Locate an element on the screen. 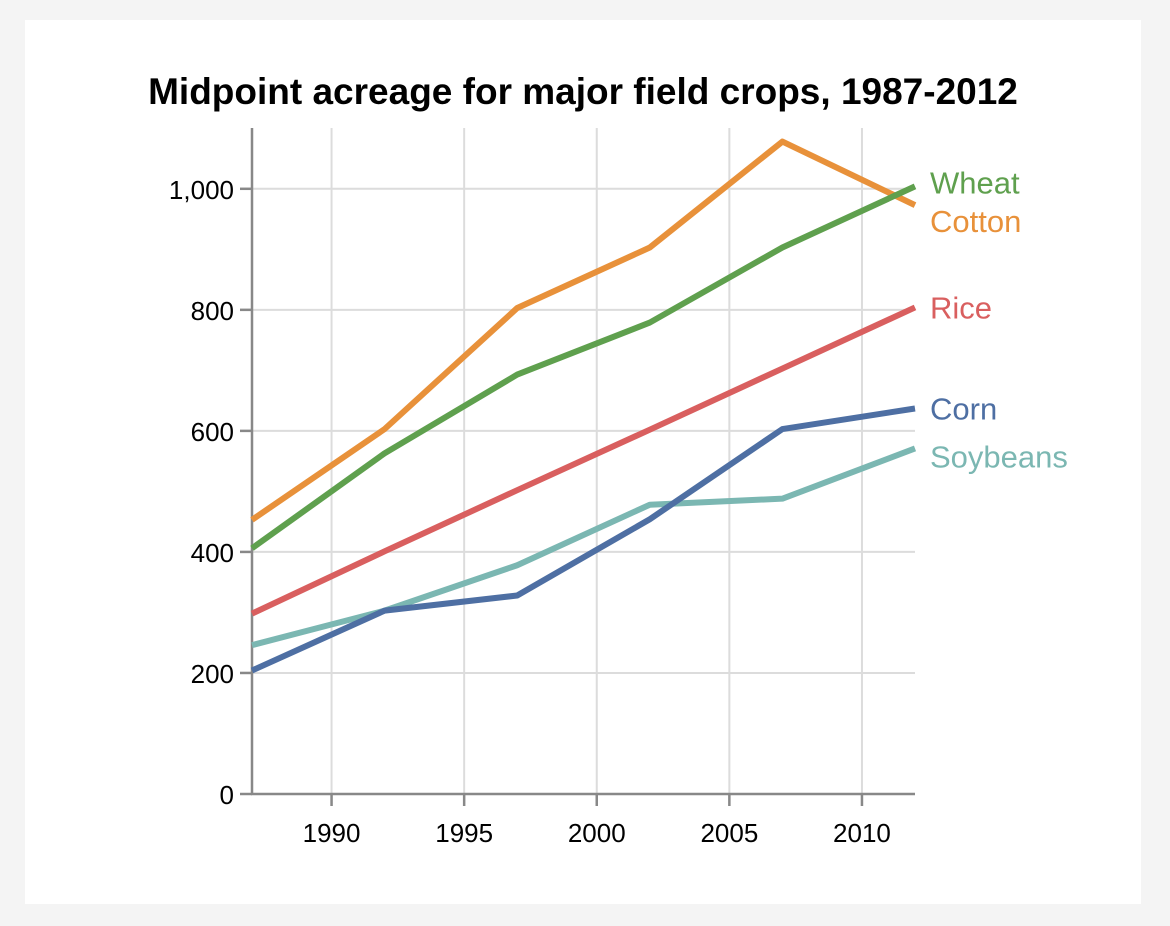 The image size is (1170, 926). series-label-rice: Rice is located at coordinates (961, 307).